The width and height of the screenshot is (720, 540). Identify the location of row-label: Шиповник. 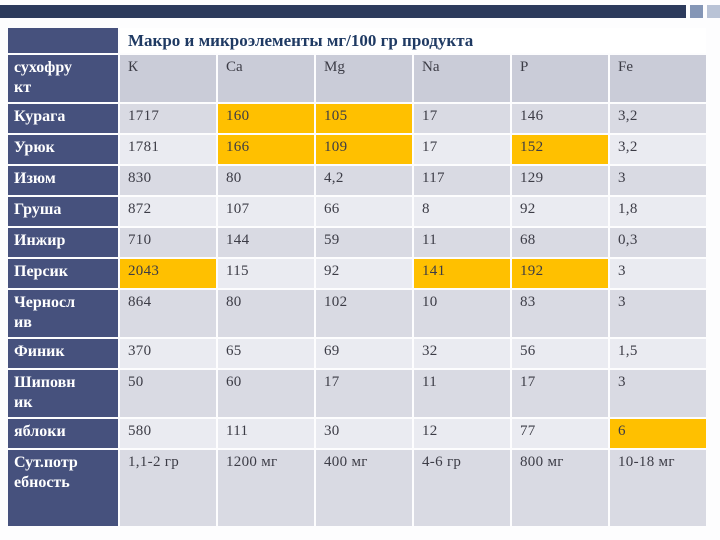
(63, 393).